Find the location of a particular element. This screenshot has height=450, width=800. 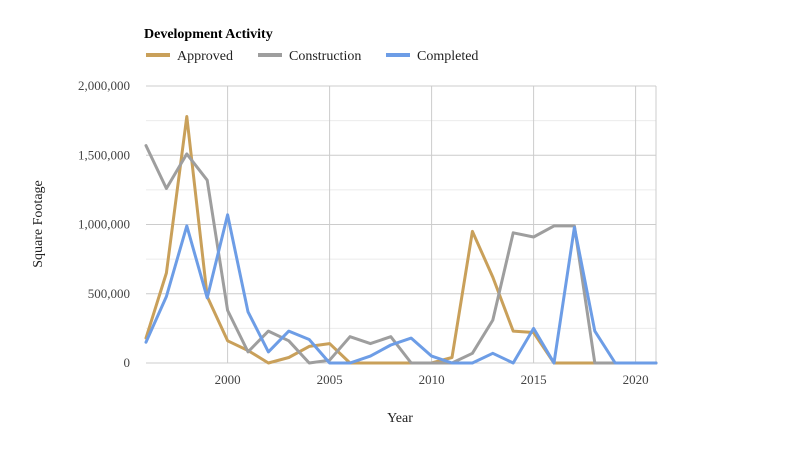

x-axis-ticks: 2000 2005 2010 2015 2020 is located at coordinates (432, 379).